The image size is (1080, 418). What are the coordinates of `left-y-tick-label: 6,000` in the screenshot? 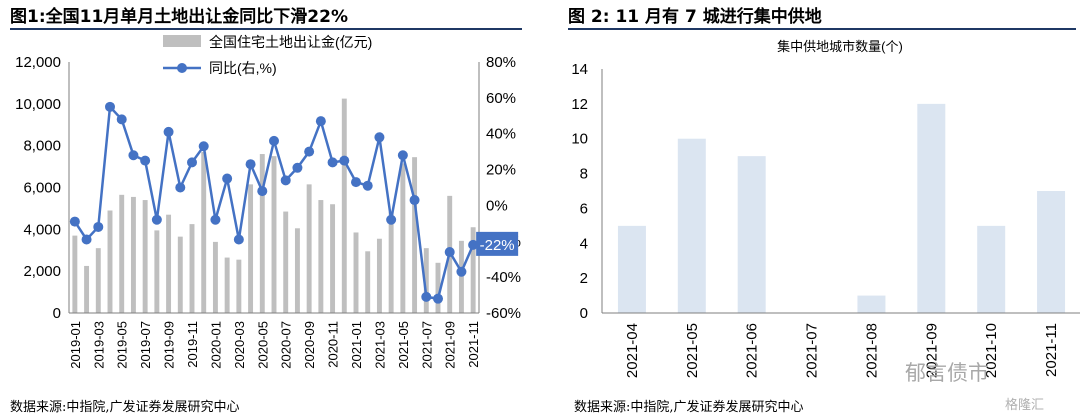 It's located at (42, 188).